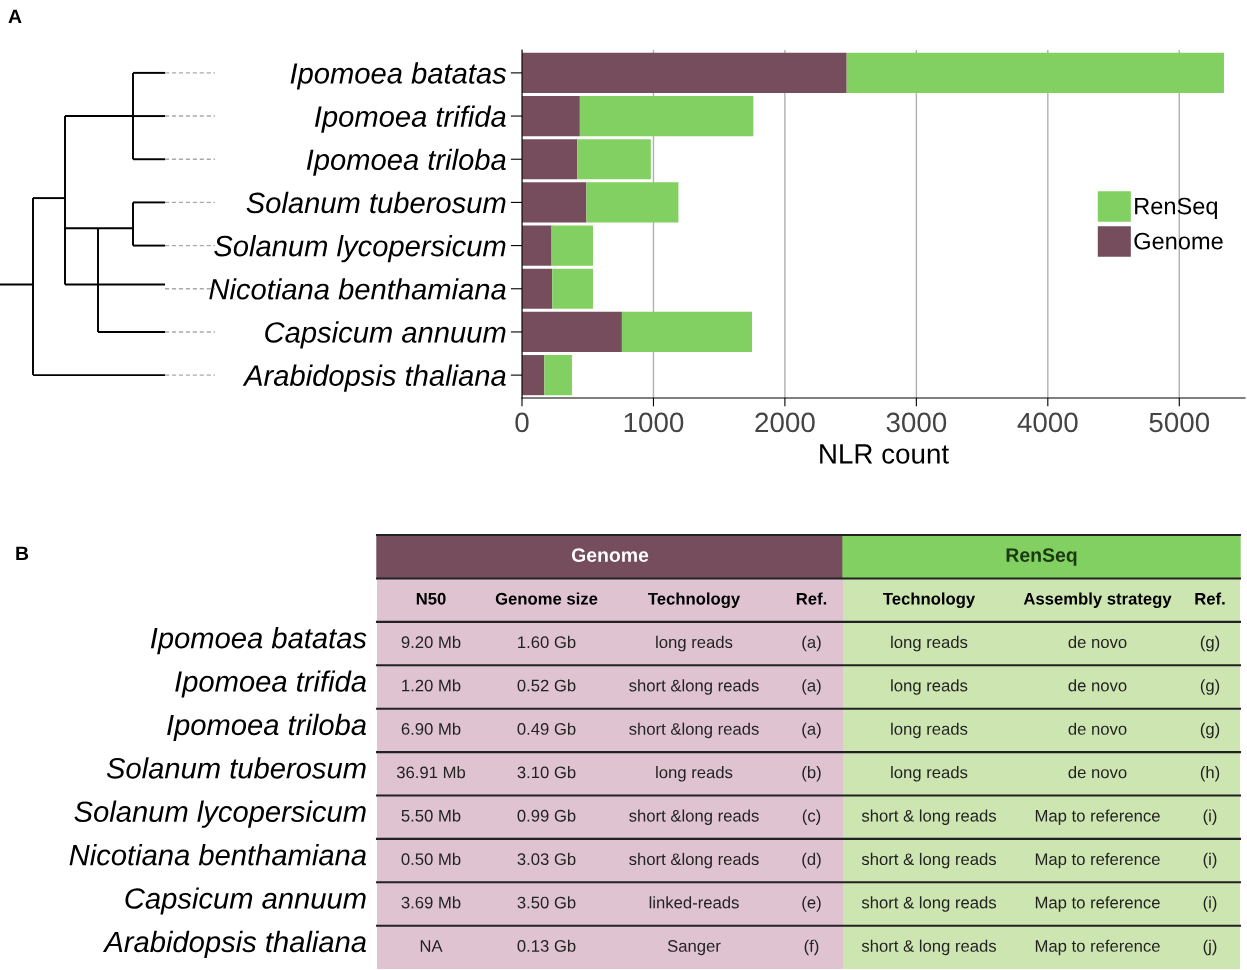 The image size is (1247, 970). What do you see at coordinates (376, 202) in the screenshot?
I see `y-tick-label: Solanum tuberosum` at bounding box center [376, 202].